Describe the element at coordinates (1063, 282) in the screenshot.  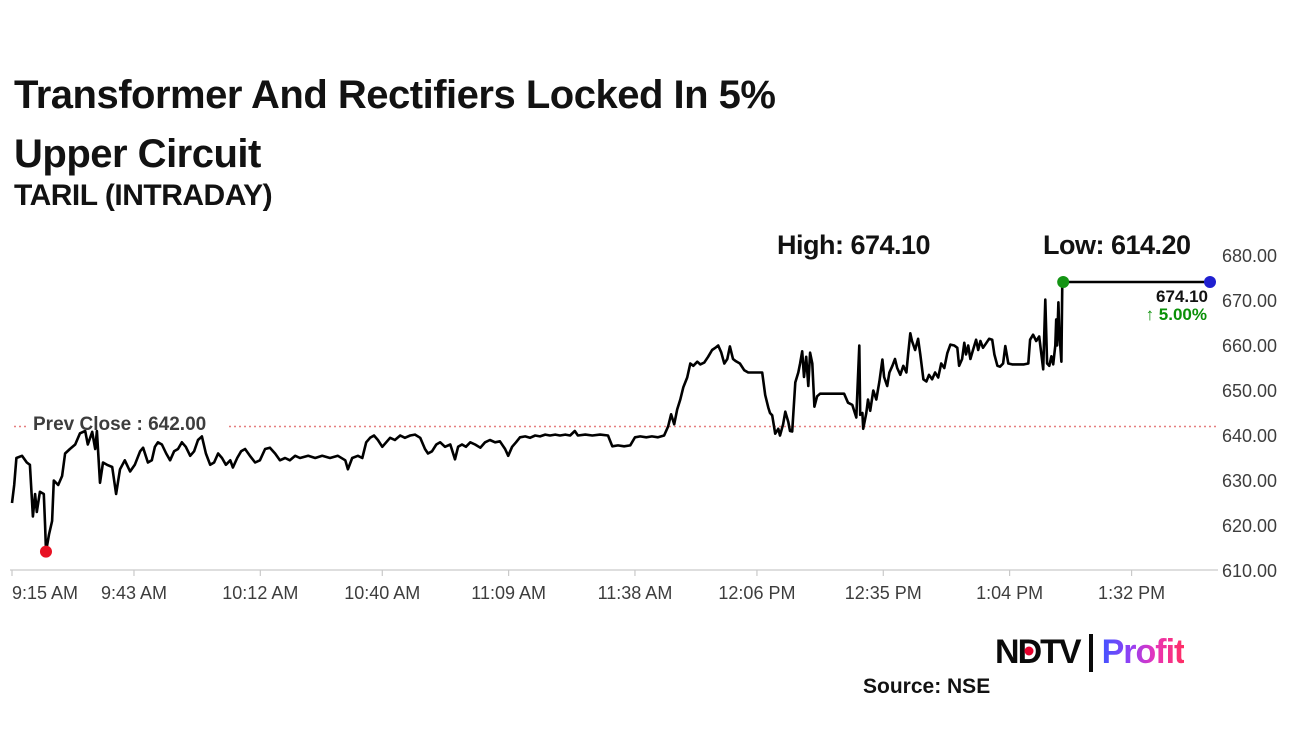
I see `upper-circuit-lock-marker` at that location.